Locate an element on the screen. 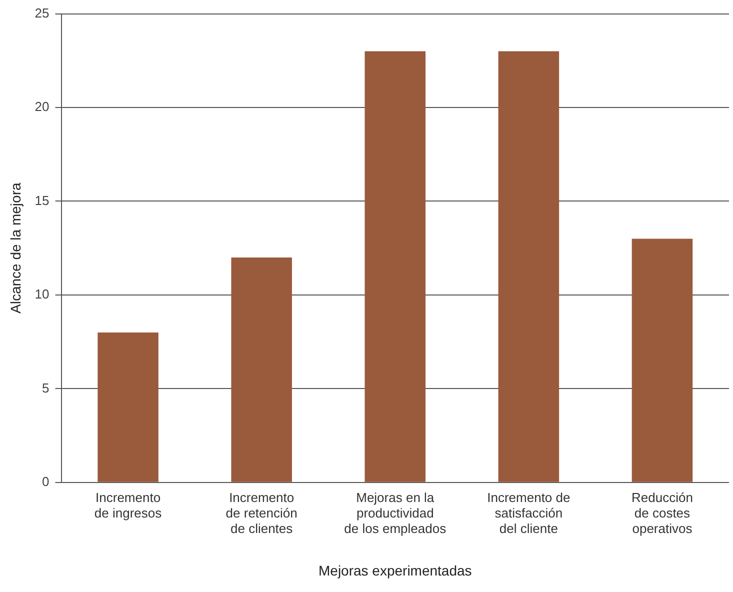  x-axis-title: Mejoras experimentadas is located at coordinates (395, 570).